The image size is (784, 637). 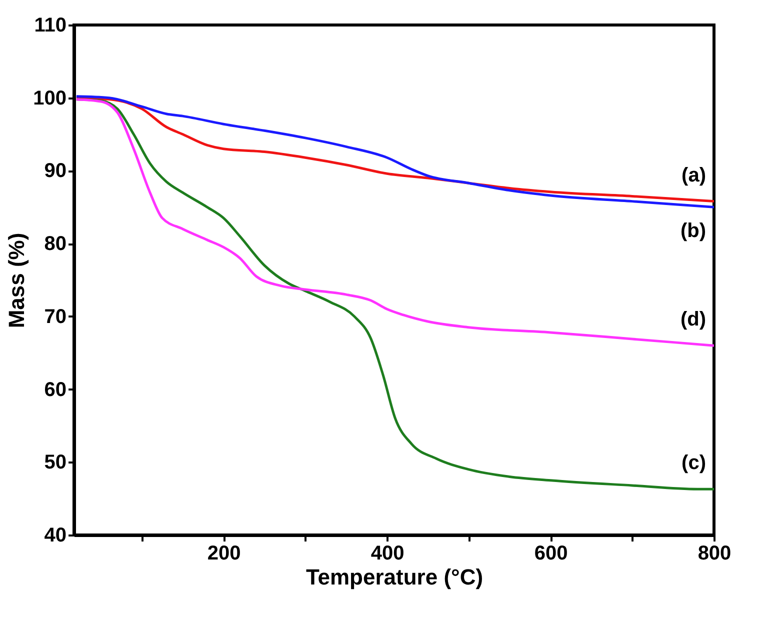 I want to click on y-tick-label: 70, so click(x=55, y=317).